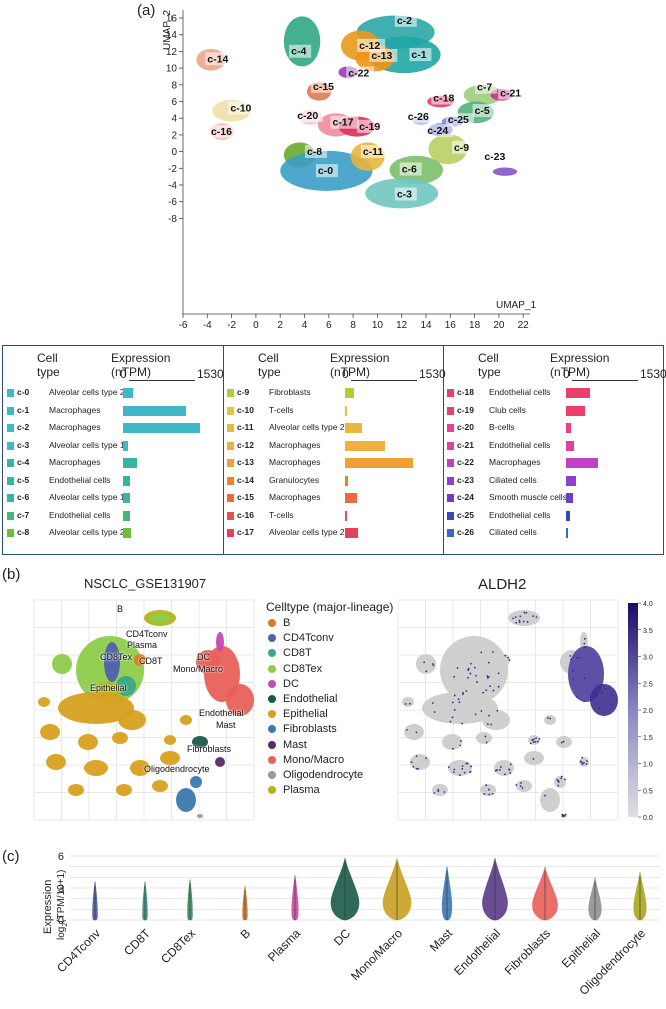 The height and width of the screenshot is (1009, 666). What do you see at coordinates (466, 462) in the screenshot?
I see `row-cluster-id: c-22` at bounding box center [466, 462].